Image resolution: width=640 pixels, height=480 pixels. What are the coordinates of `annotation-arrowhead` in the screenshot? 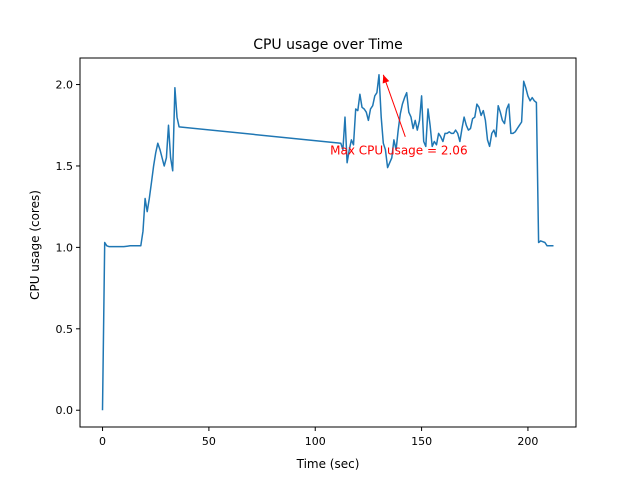 It's located at (386, 79).